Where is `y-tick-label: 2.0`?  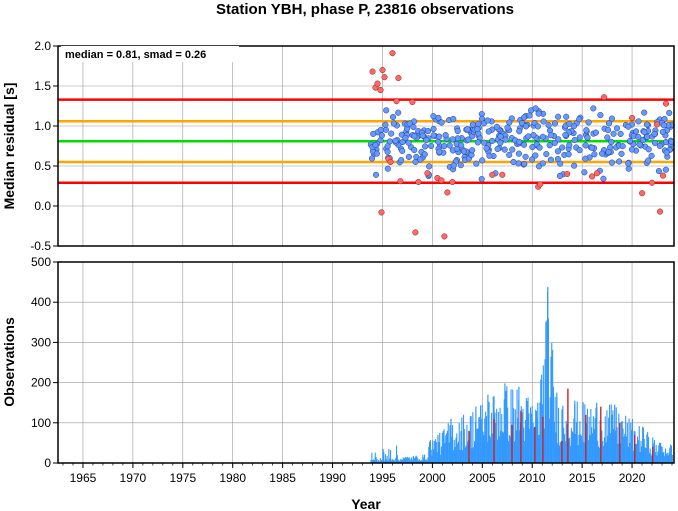 y-tick-label: 2.0 is located at coordinates (42, 46).